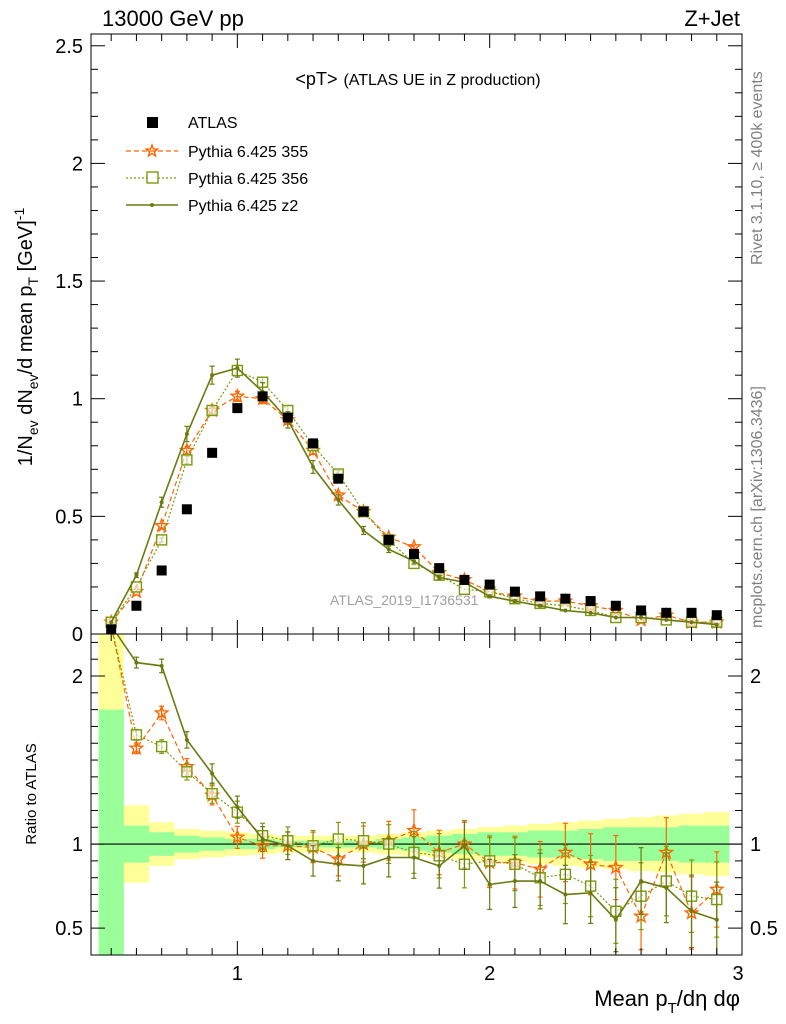 This screenshot has height=1024, width=786. Describe the element at coordinates (755, 845) in the screenshot. I see `ratio-y-tick-label-right: 1` at that location.